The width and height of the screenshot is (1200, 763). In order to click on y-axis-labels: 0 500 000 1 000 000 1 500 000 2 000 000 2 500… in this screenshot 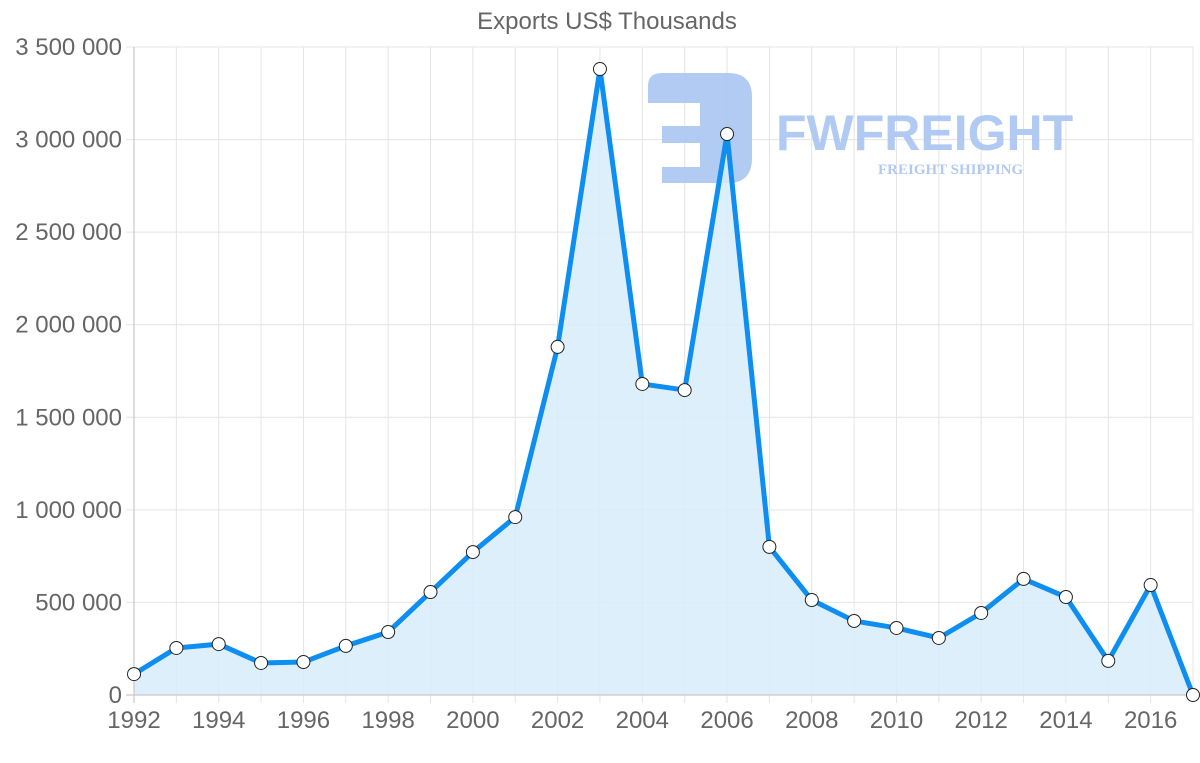, I will do `click(68, 371)`.